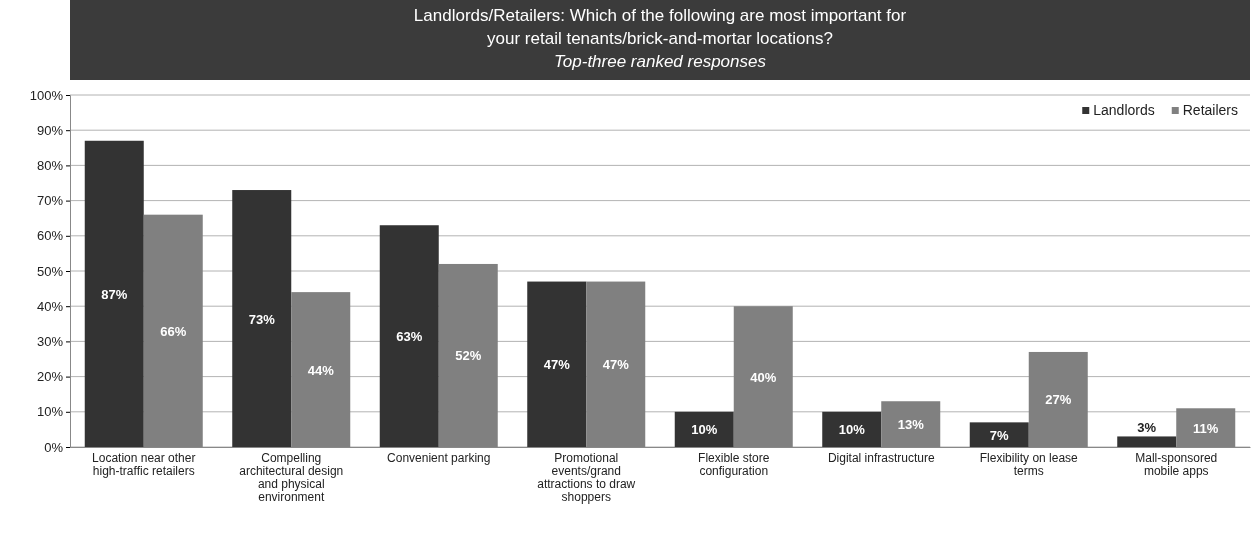  Describe the element at coordinates (50, 166) in the screenshot. I see `y-tick-label: 80%` at that location.